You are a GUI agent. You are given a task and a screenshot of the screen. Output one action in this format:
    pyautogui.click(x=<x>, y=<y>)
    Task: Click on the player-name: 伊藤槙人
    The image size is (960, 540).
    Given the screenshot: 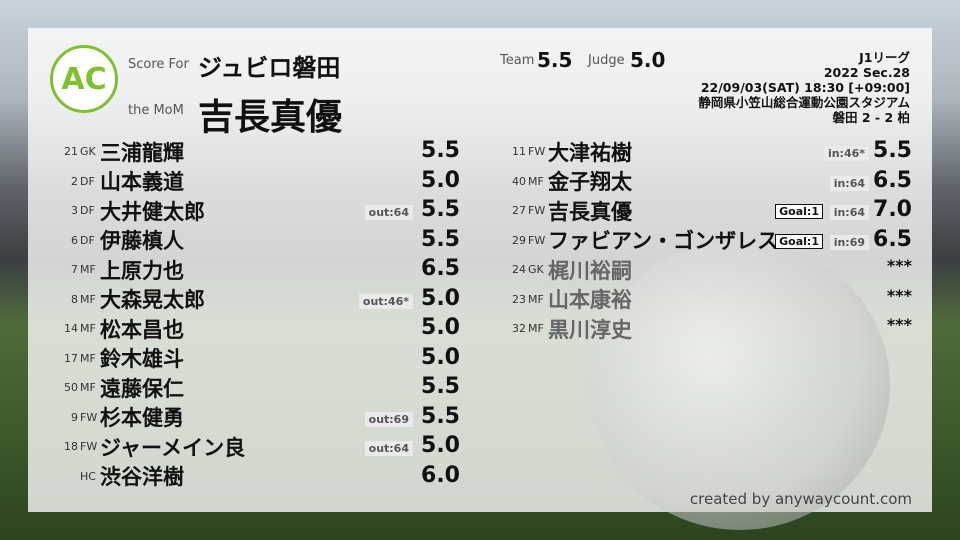 What is the action you would take?
    pyautogui.click(x=142, y=241)
    